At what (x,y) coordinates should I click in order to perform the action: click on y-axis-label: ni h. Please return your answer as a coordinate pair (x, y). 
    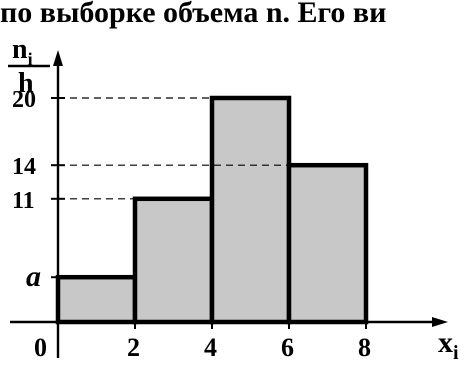
    Looking at the image, I should click on (29, 66).